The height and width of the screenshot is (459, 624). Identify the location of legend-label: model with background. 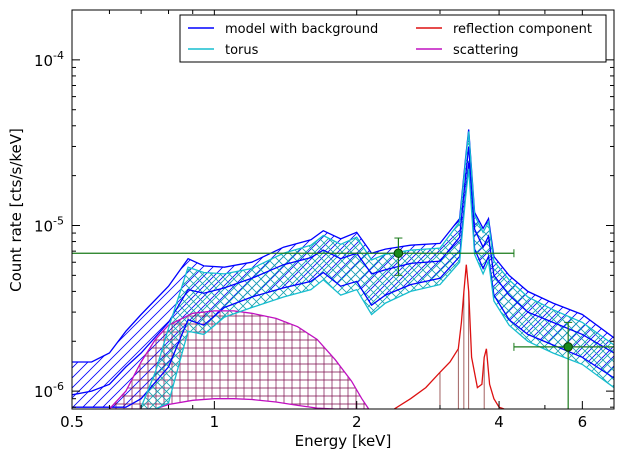
(301, 29).